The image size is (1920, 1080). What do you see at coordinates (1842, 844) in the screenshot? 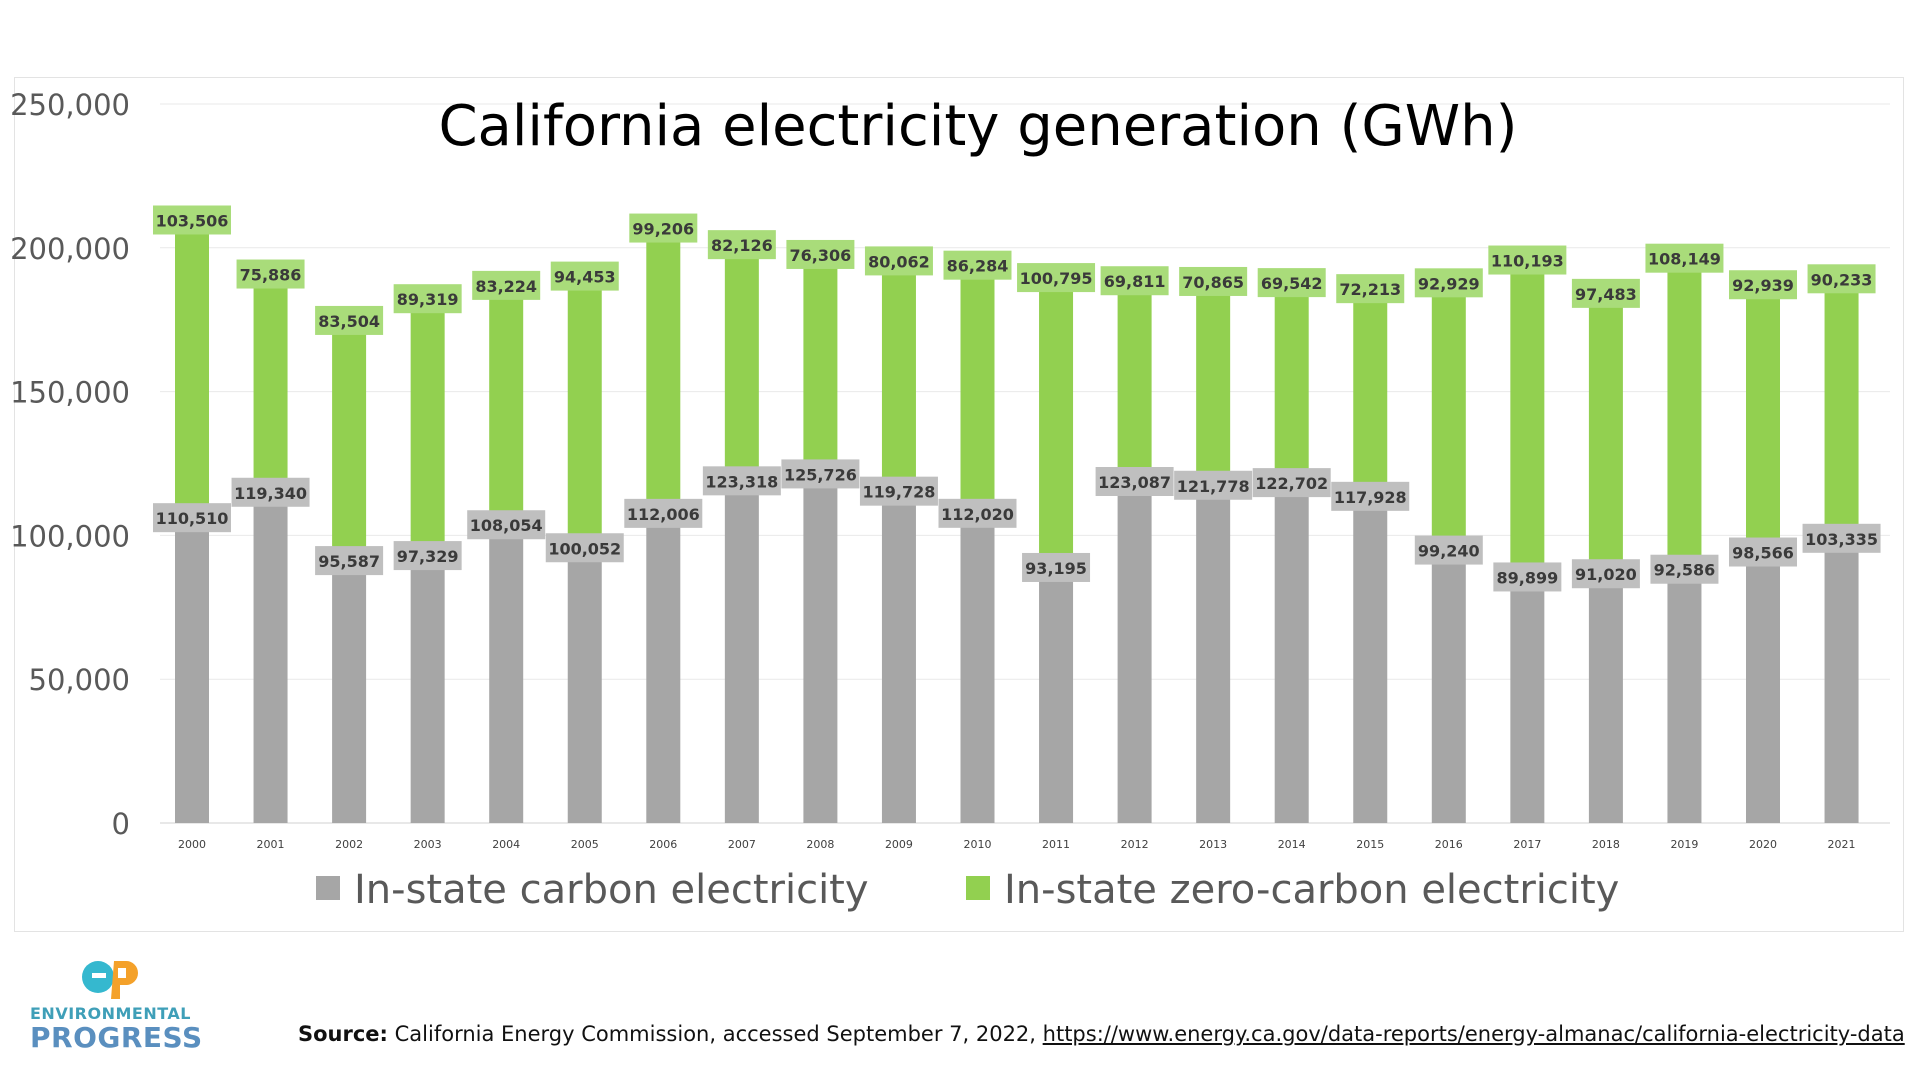
I see `x-tick-label: 2021` at bounding box center [1842, 844].